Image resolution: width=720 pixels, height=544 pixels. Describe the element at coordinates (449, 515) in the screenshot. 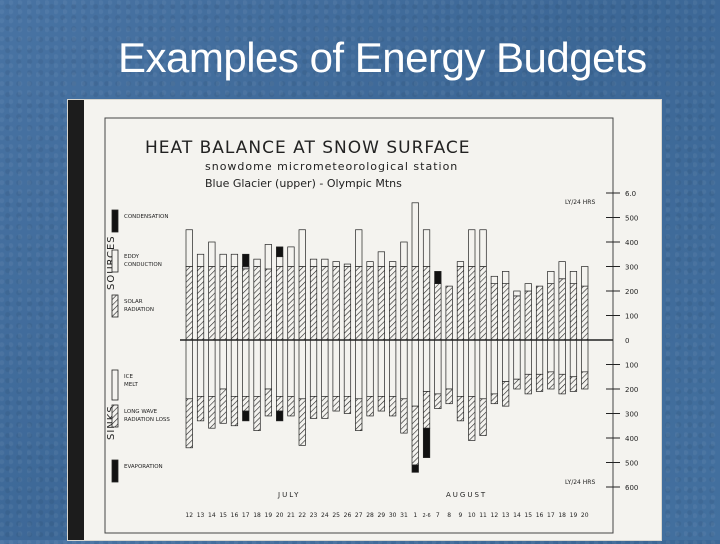

I see `x-tick-label: 8` at that location.